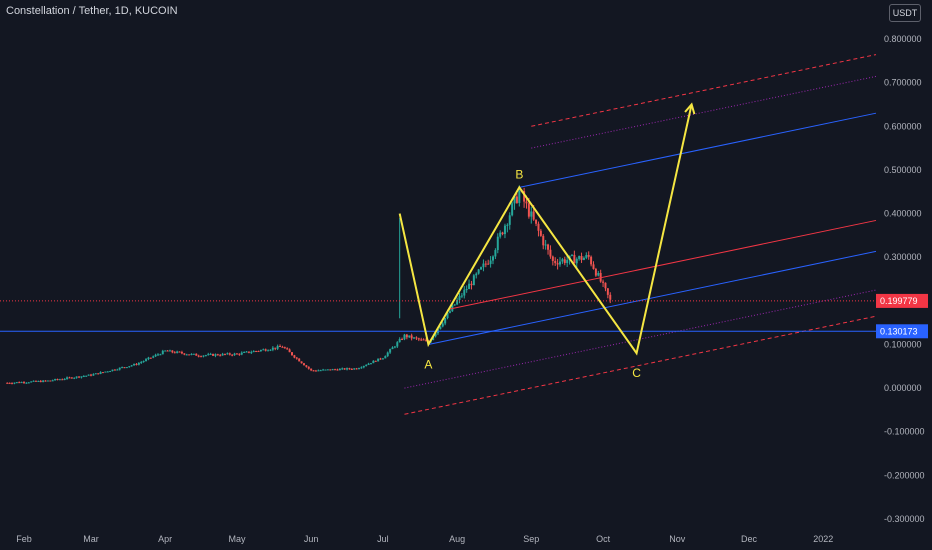 Image resolution: width=932 pixels, height=550 pixels. I want to click on y-tick-label: -0.300000, so click(904, 519).